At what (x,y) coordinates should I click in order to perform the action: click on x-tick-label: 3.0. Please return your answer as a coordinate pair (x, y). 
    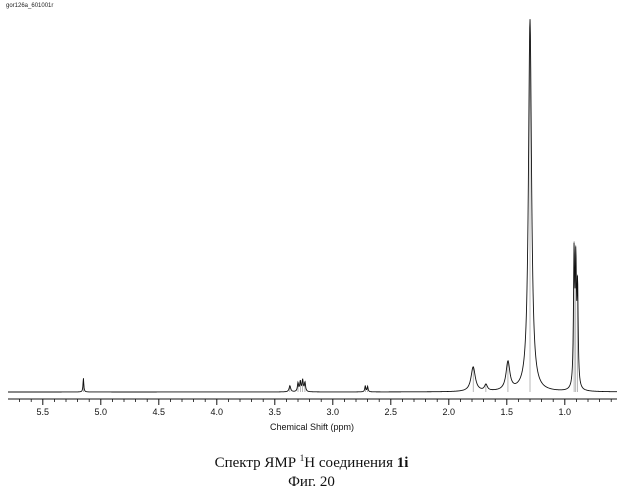
    Looking at the image, I should click on (333, 412).